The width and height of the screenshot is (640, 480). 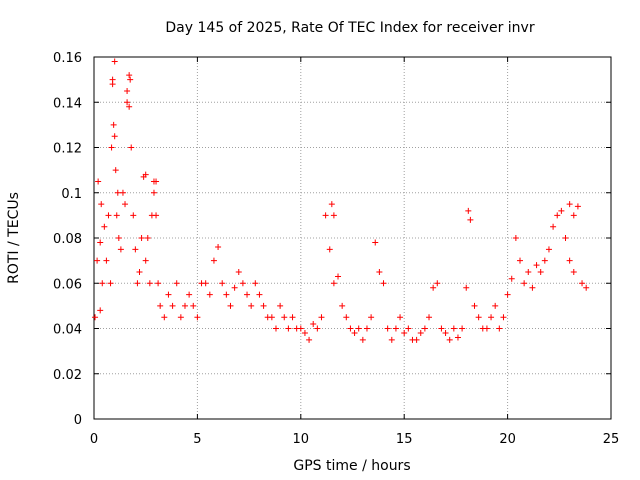 What do you see at coordinates (67, 58) in the screenshot?
I see `y-tick-label: 0.16` at bounding box center [67, 58].